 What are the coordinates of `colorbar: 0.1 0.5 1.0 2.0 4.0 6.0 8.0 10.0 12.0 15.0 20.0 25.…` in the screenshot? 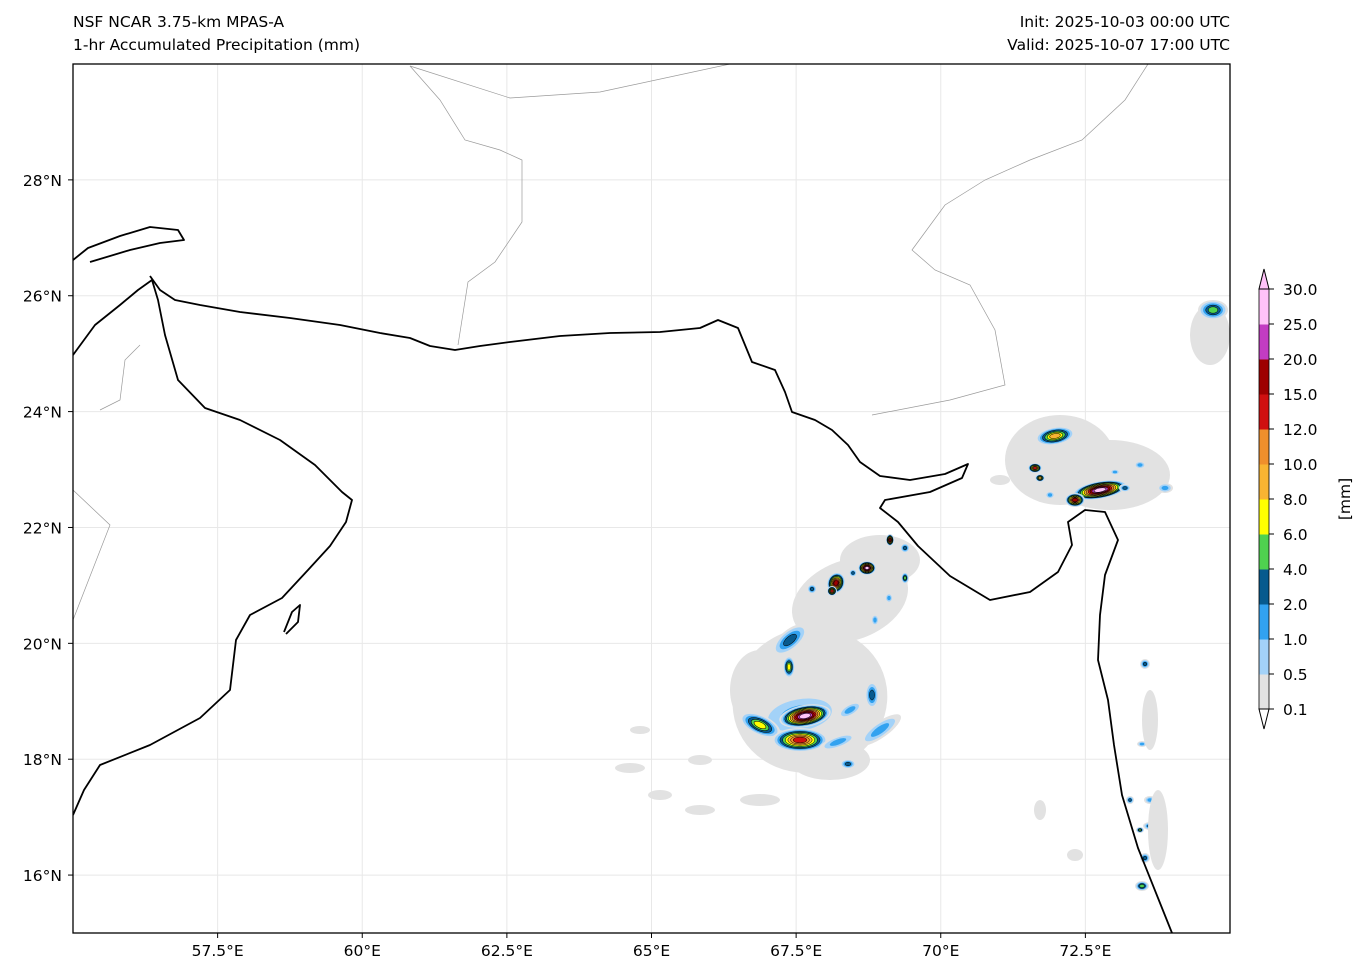 It's located at (1288, 499).